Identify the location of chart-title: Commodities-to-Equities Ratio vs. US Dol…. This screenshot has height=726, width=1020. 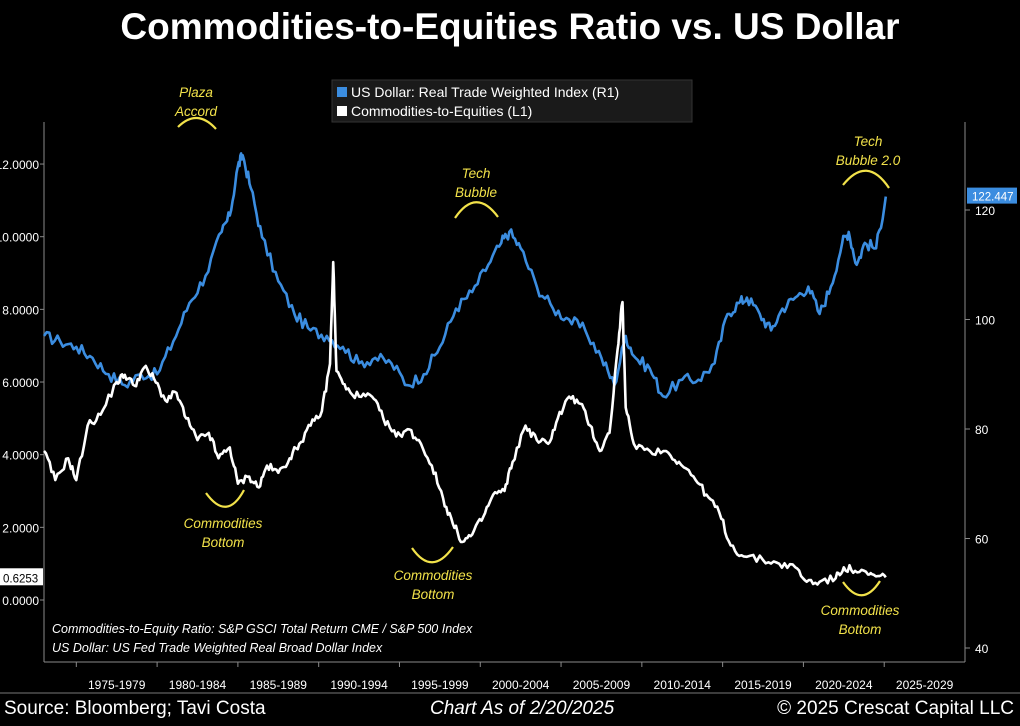
(510, 26).